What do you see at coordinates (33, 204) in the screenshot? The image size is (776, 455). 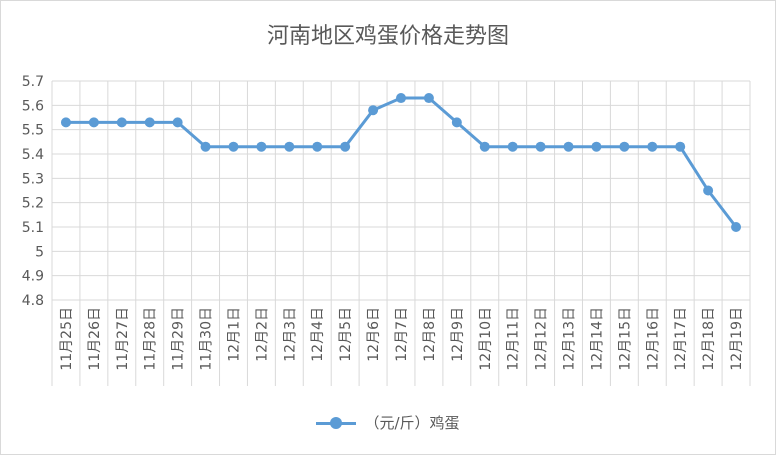 I see `y-tick-label: 5.2` at bounding box center [33, 204].